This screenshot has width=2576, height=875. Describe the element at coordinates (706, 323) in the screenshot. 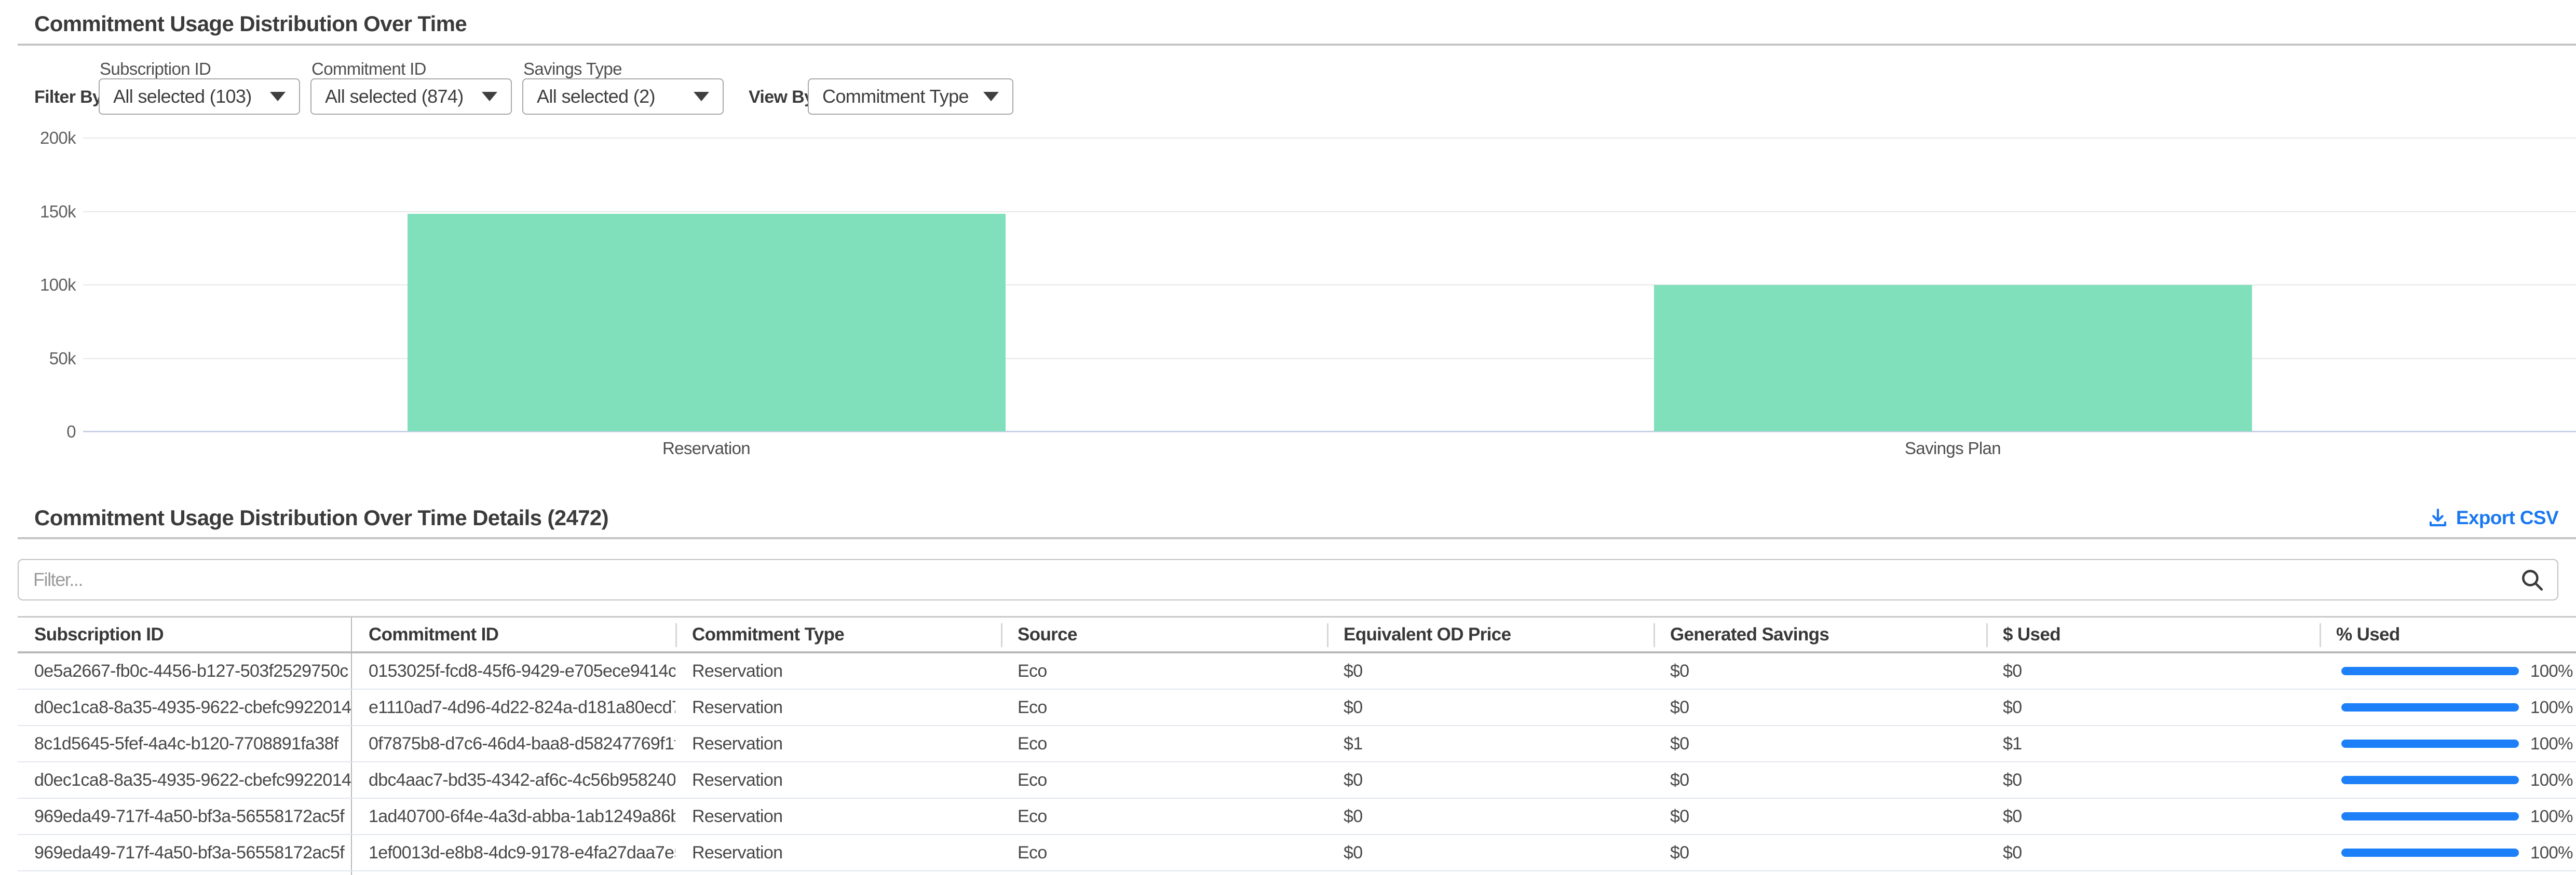

I see `bar-reservation` at that location.